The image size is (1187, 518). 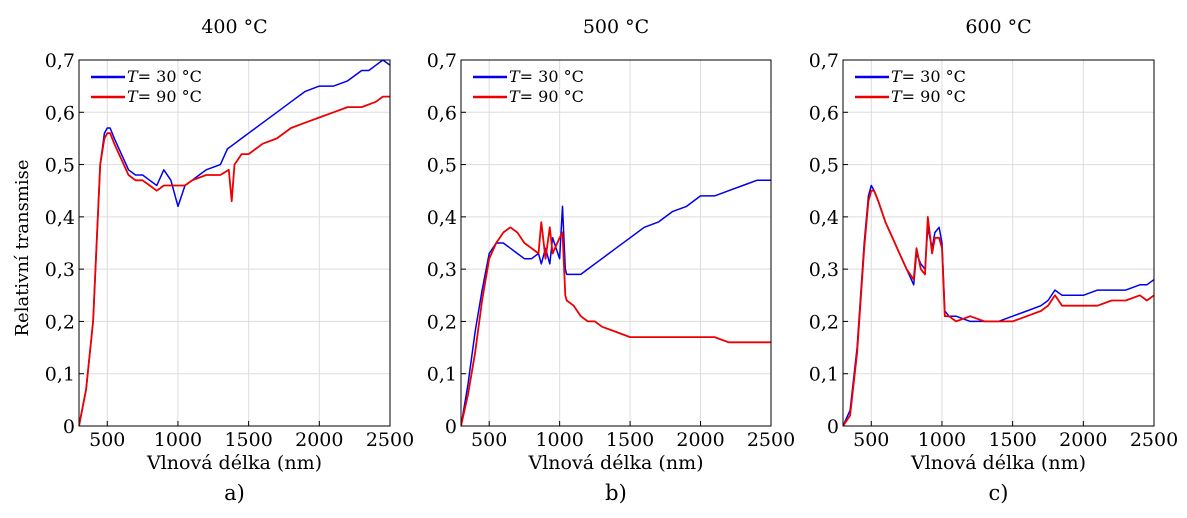 I want to click on chart-title: 400 °C, so click(x=234, y=27).